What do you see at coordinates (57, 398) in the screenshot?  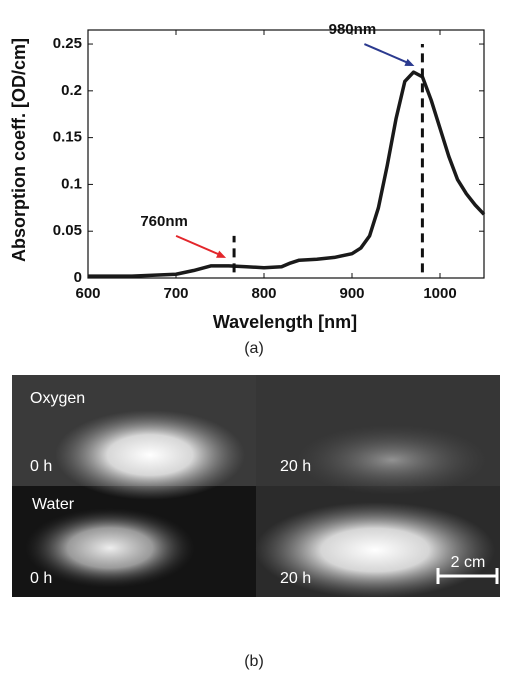 I see `row-label: Oxygen` at bounding box center [57, 398].